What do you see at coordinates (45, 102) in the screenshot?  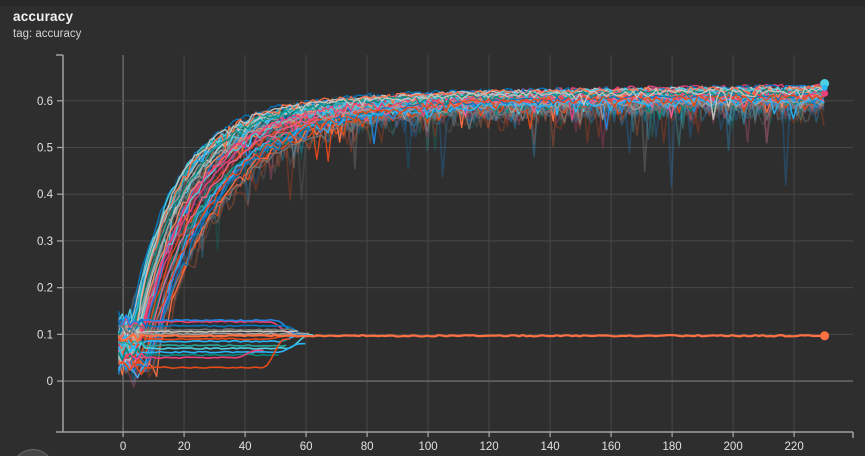 I see `y-tick-label: 0.6` at bounding box center [45, 102].